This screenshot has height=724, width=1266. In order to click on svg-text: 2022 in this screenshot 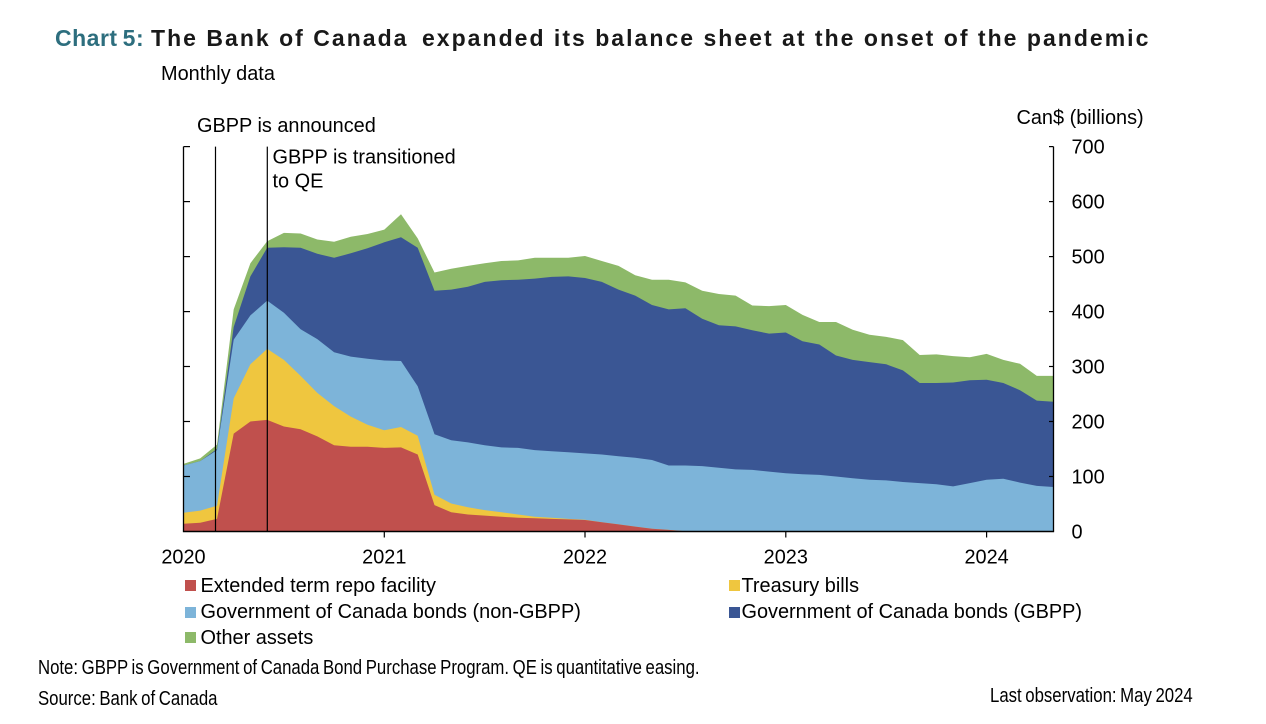, I will do `click(585, 558)`.